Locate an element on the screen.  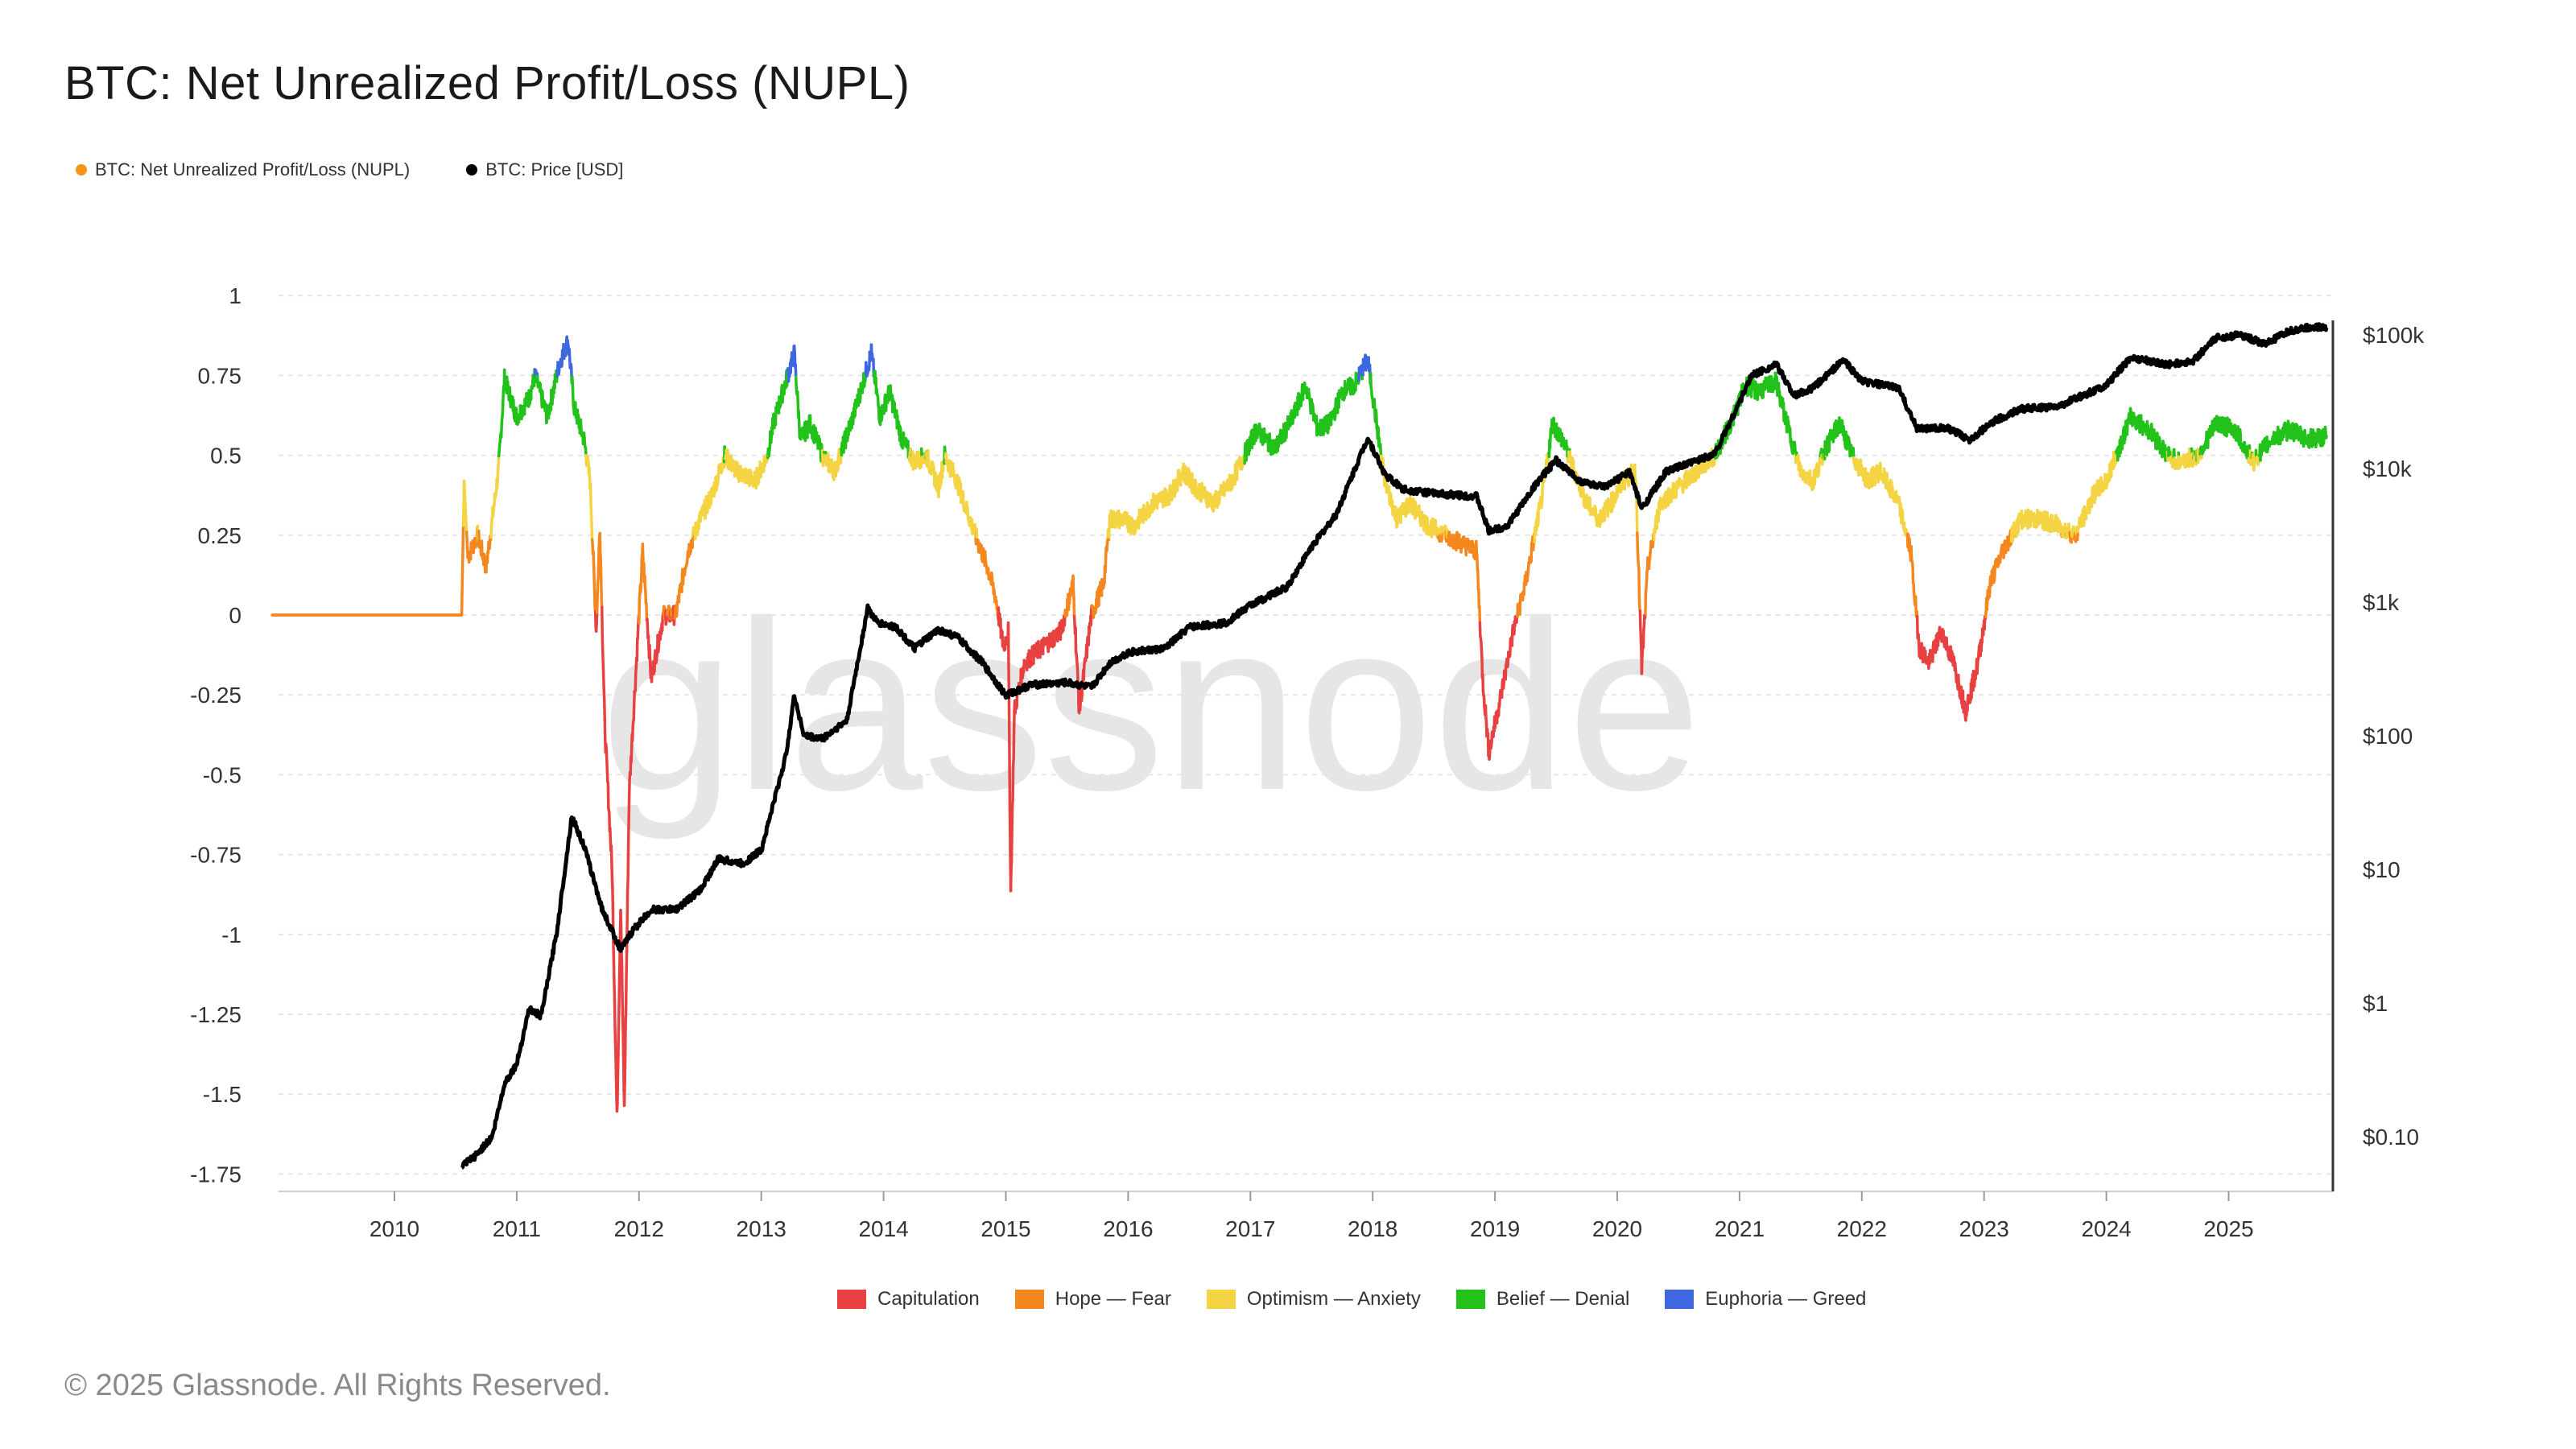
nupl-dot-icon is located at coordinates (81, 169).